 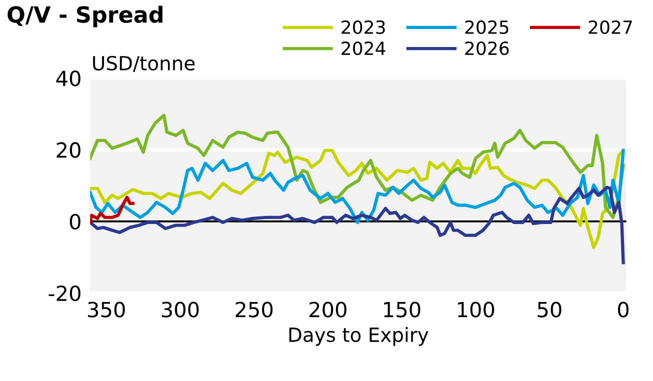 What do you see at coordinates (402, 310) in the screenshot?
I see `x-tick-label: 150` at bounding box center [402, 310].